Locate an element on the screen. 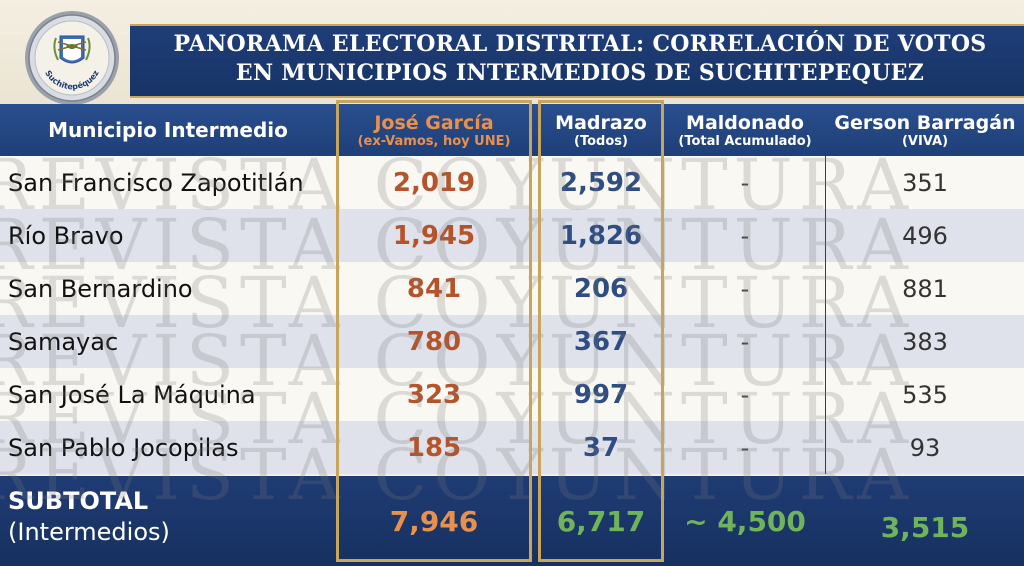 This screenshot has width=1024, height=566. madrazo-votes-cell: 997 is located at coordinates (601, 394).